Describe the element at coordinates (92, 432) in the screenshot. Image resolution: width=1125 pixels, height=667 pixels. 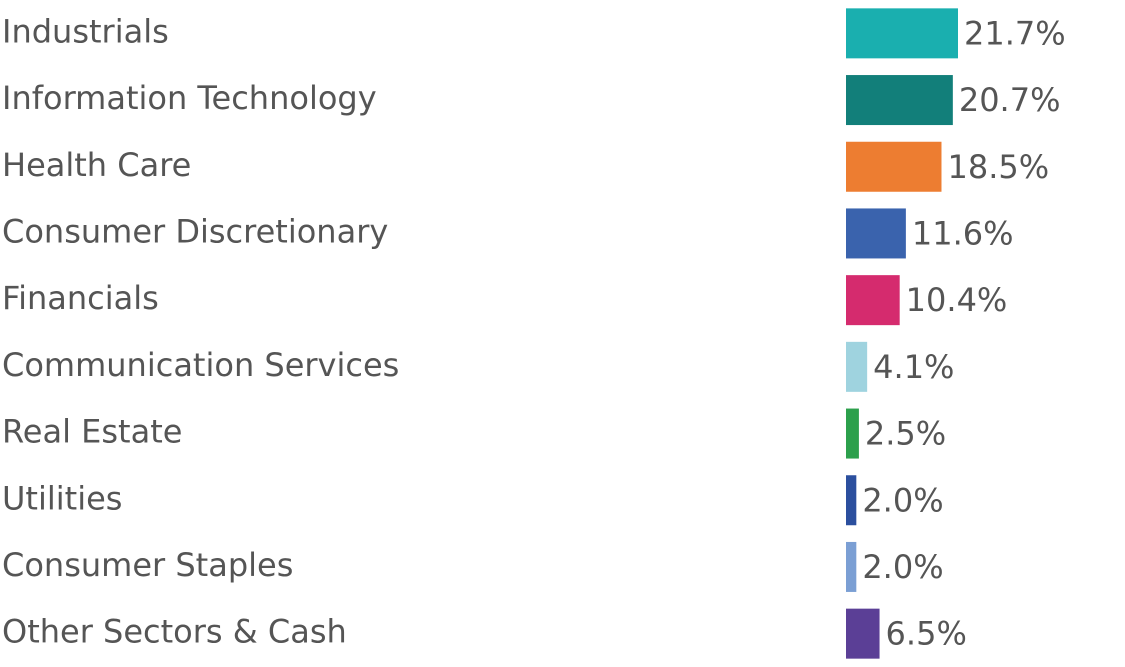
I see `category-label: Real Estate` at that location.